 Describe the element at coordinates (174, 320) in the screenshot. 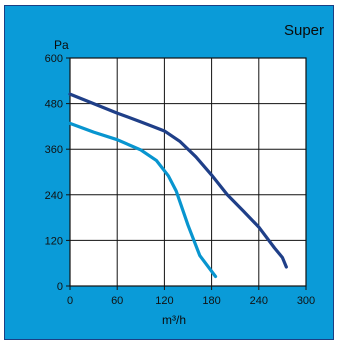

I see `x-axis-label: m³/h` at that location.